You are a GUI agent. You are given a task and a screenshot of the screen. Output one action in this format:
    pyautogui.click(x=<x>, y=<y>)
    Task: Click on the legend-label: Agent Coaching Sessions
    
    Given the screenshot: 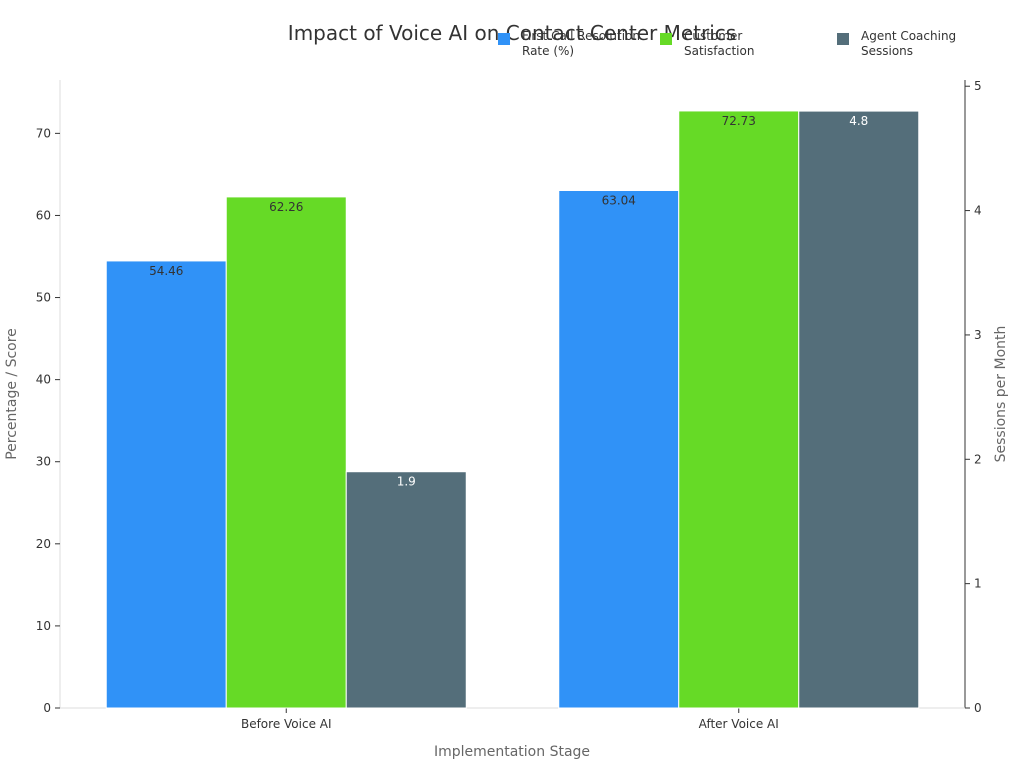 What is the action you would take?
    pyautogui.click(x=909, y=43)
    